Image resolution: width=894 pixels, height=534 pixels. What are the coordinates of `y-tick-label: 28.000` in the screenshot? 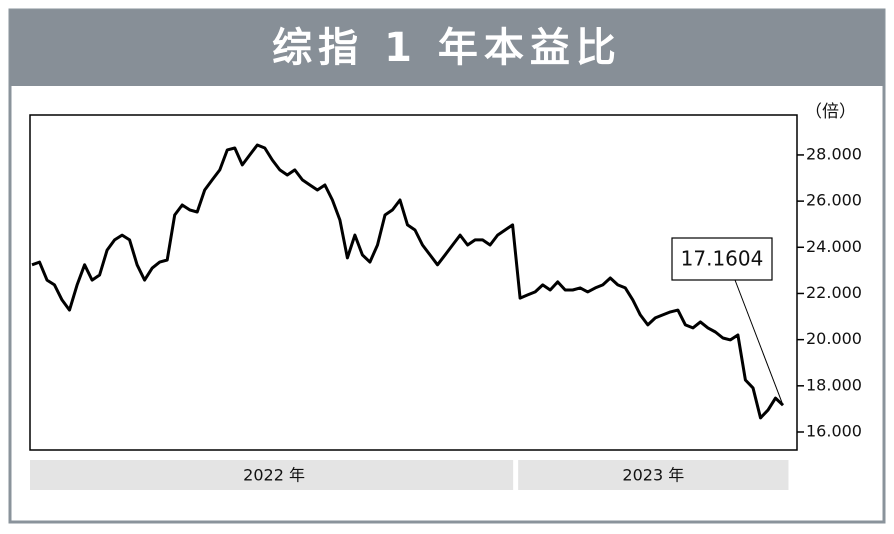 It's located at (834, 153).